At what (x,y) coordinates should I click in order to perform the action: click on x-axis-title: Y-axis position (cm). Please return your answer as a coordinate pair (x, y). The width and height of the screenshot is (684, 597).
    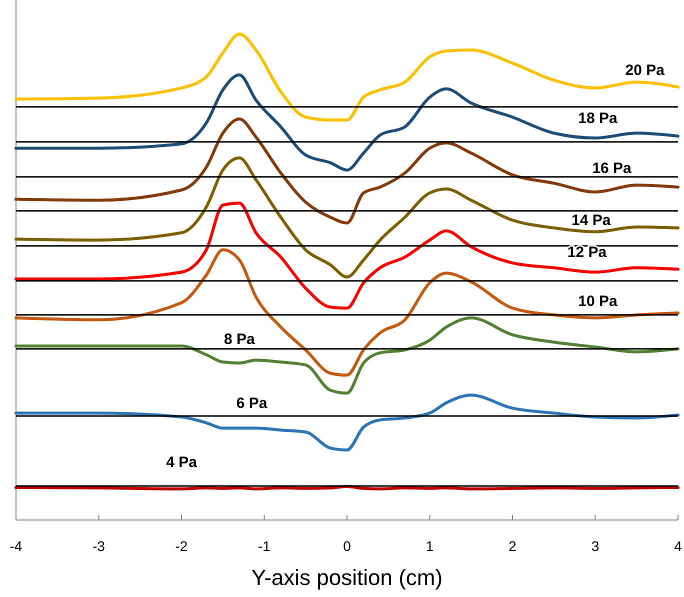
    Looking at the image, I should click on (347, 577).